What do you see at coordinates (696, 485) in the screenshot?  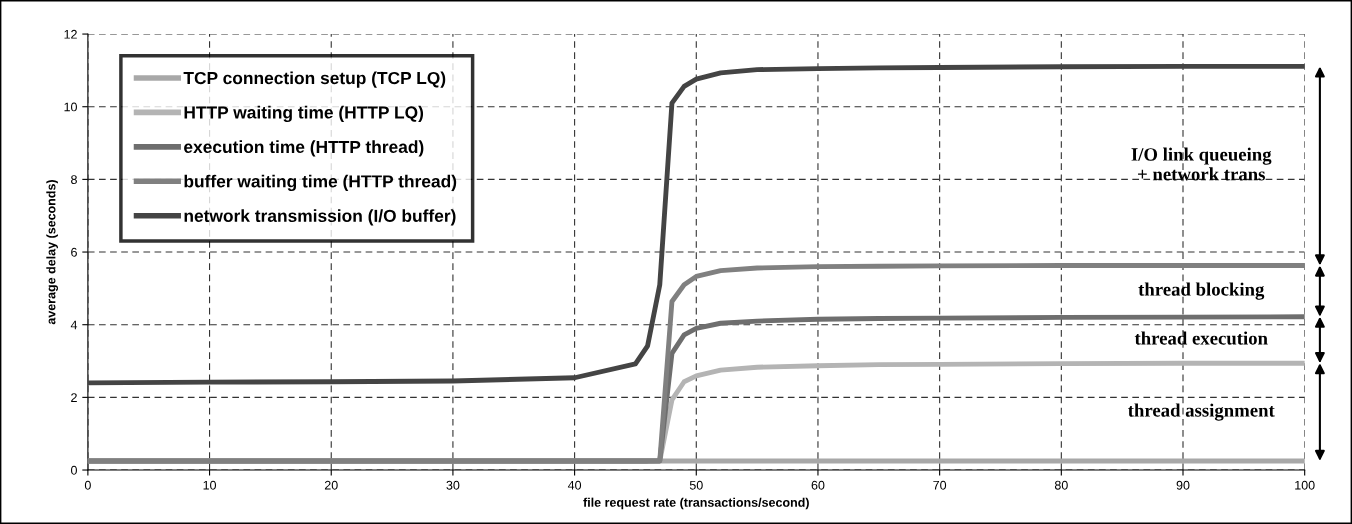 I see `x-tick-label: 50` at bounding box center [696, 485].